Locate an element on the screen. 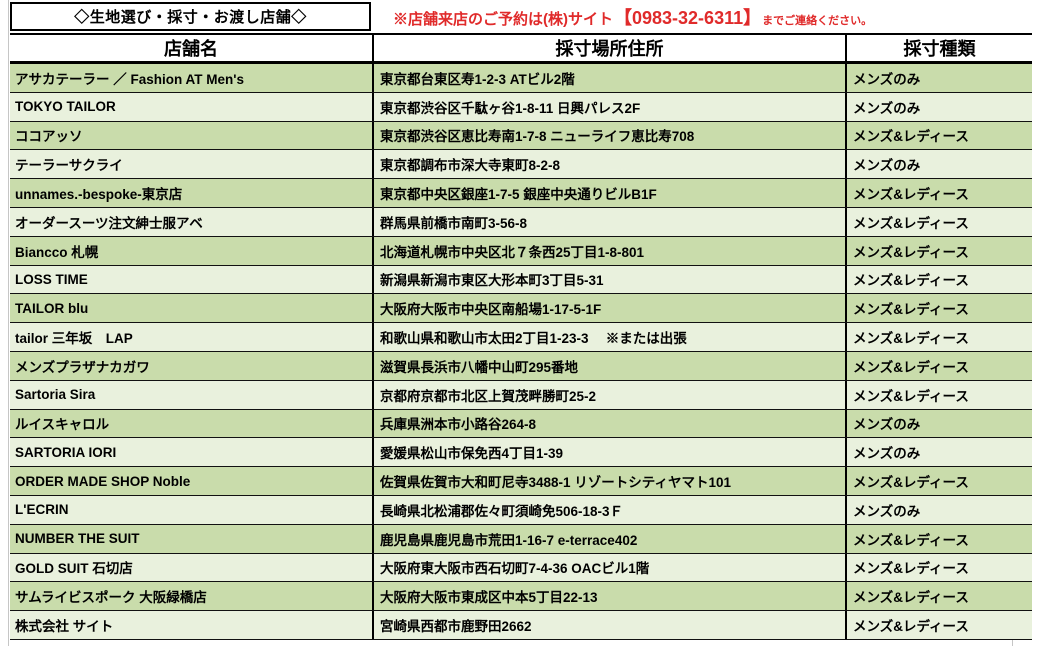 This screenshot has height=646, width=1040. column-header-measure-type: 採寸種類 is located at coordinates (938, 48).